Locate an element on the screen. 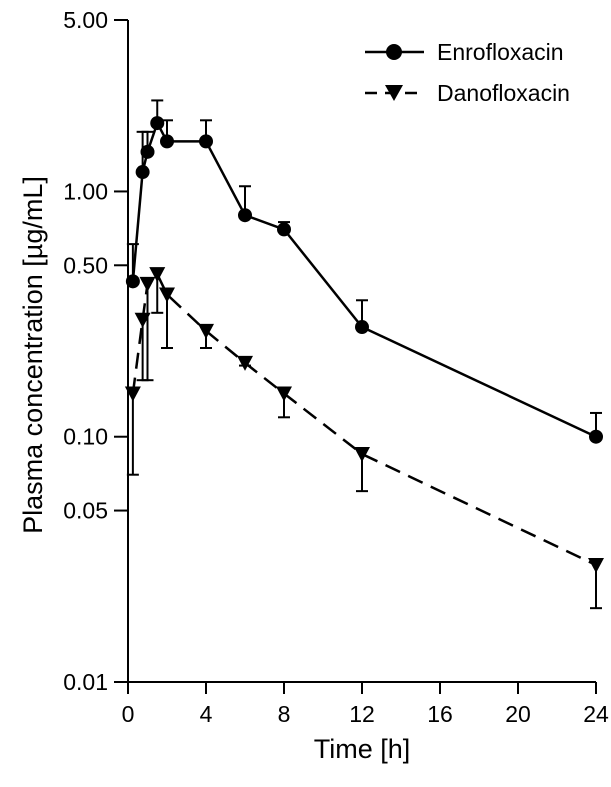 The image size is (611, 787). y-tick-label: 0.50 is located at coordinates (85, 265).